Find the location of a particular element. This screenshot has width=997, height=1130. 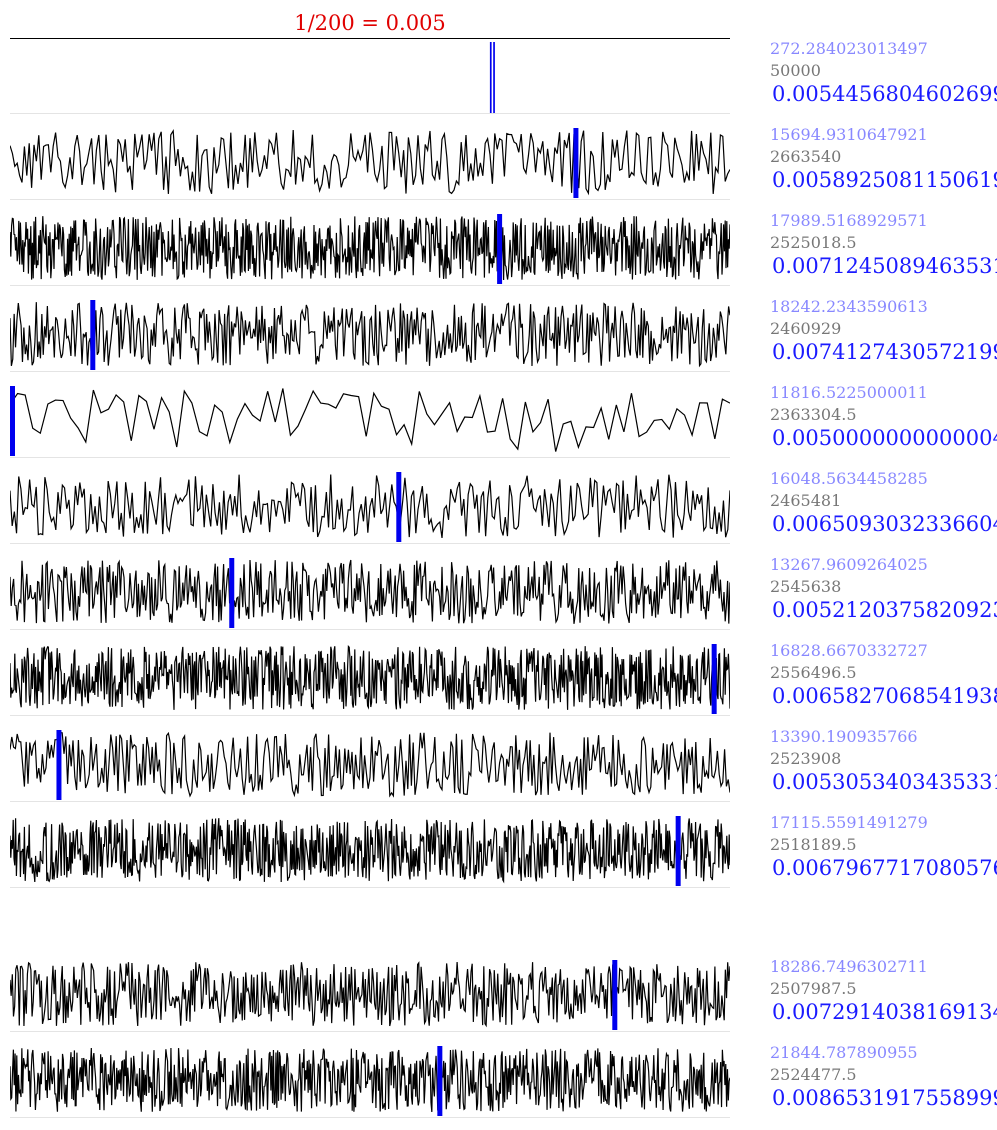

label-mid: 50000 is located at coordinates (795, 70).